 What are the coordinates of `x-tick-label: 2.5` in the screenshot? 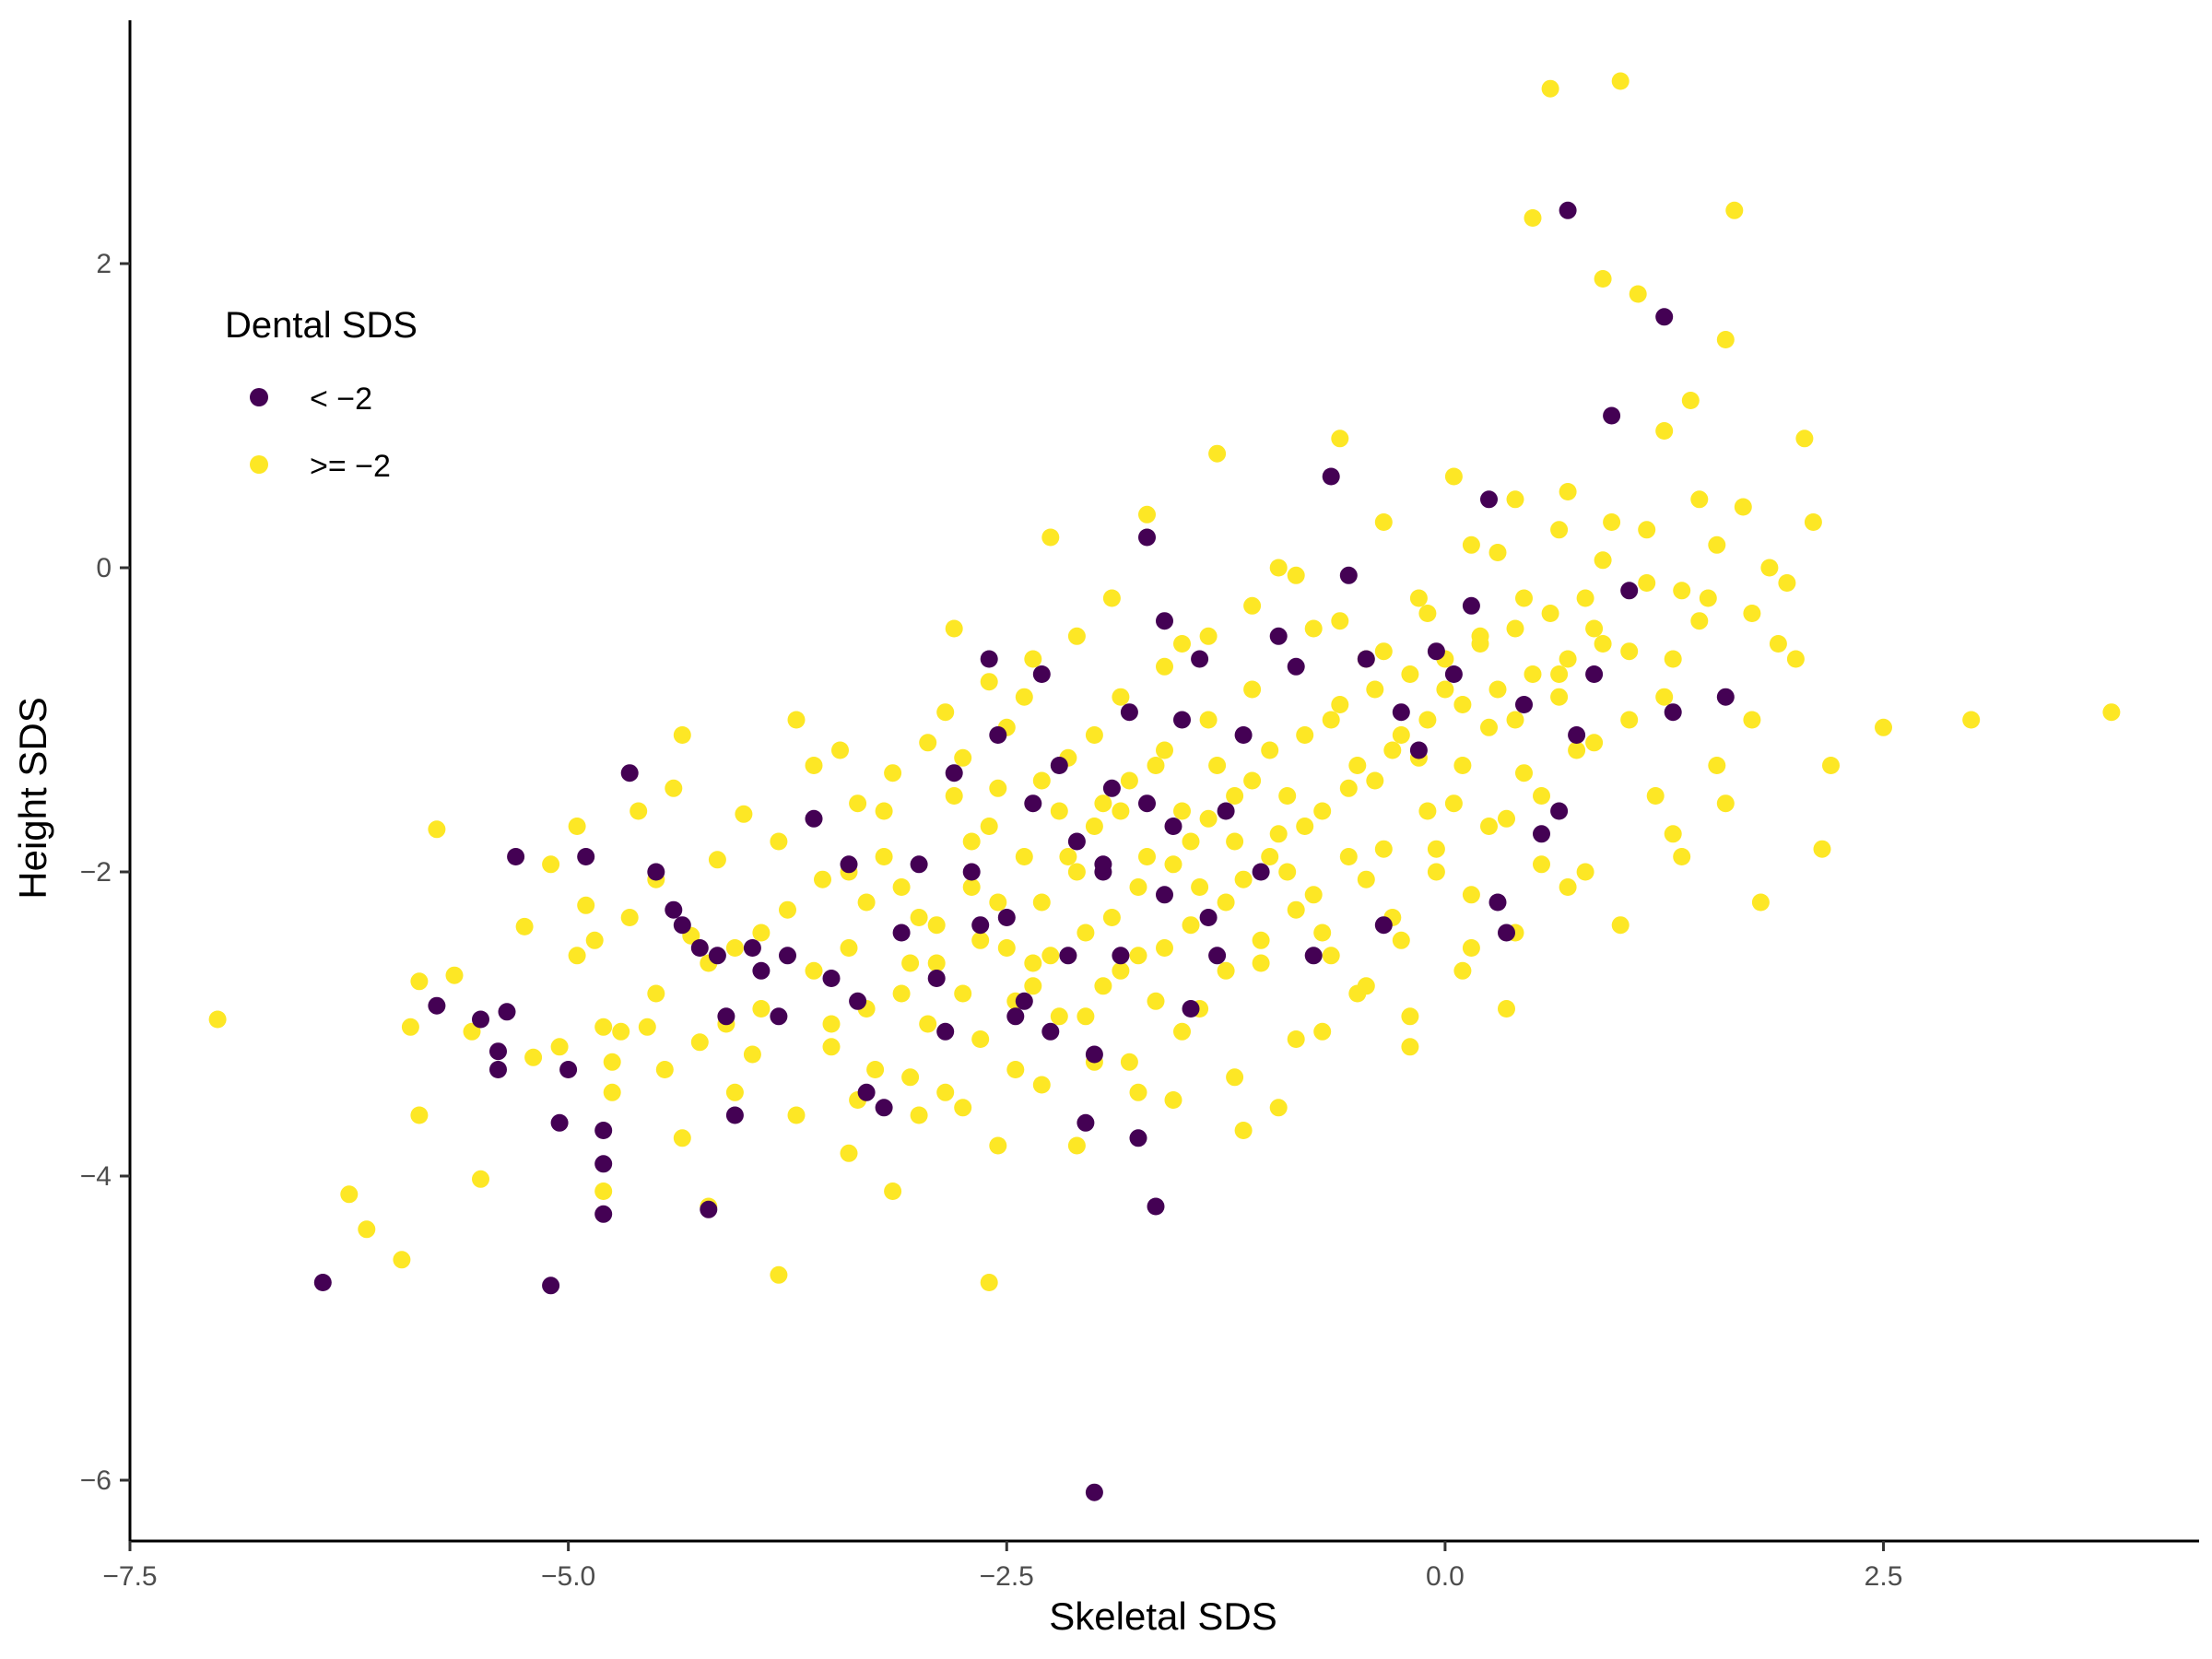 It's located at (1884, 1576).